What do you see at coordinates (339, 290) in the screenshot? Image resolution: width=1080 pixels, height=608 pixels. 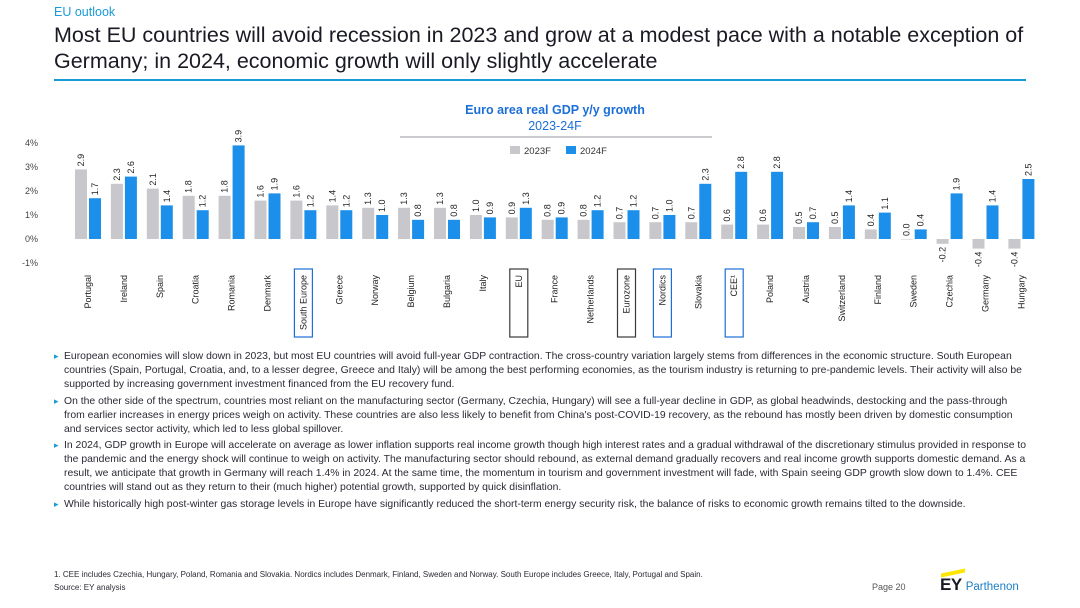 I see `category-label: Greece` at bounding box center [339, 290].